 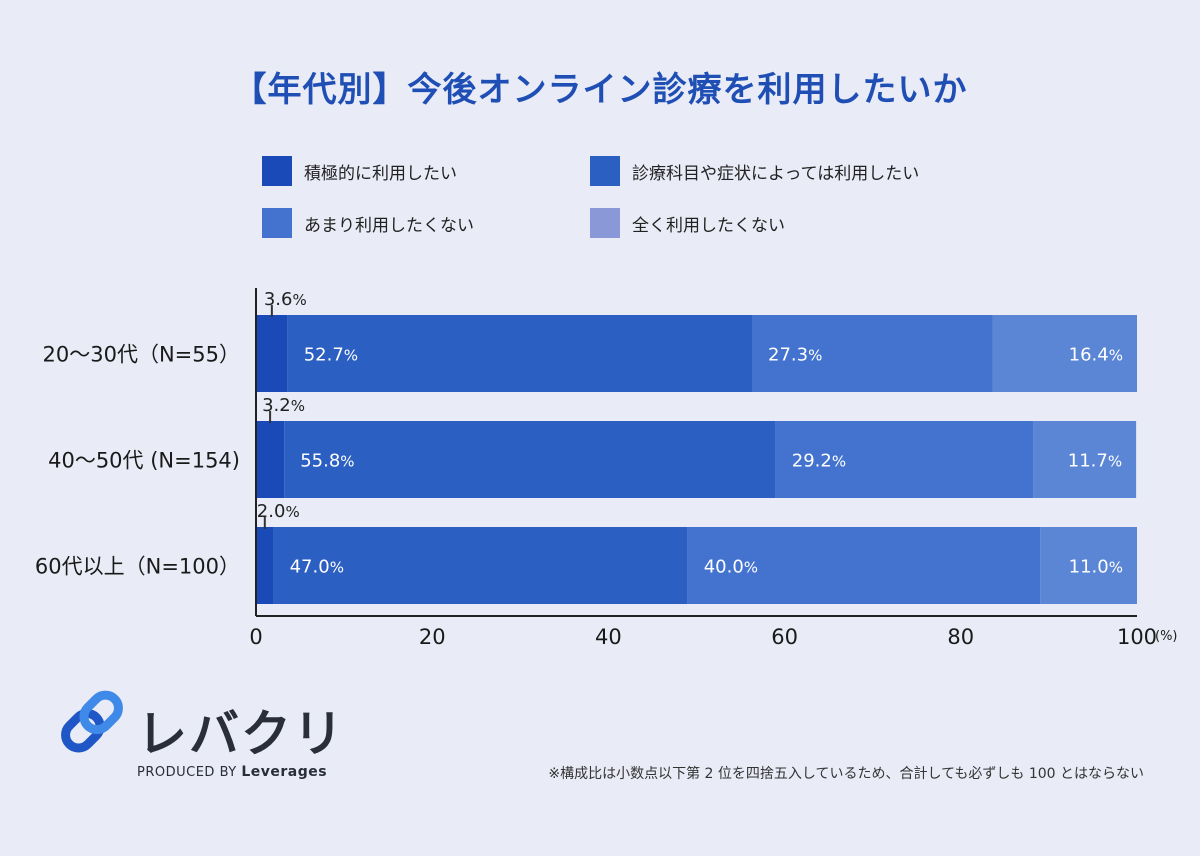 I want to click on x-tick-label: 60, so click(x=784, y=637).